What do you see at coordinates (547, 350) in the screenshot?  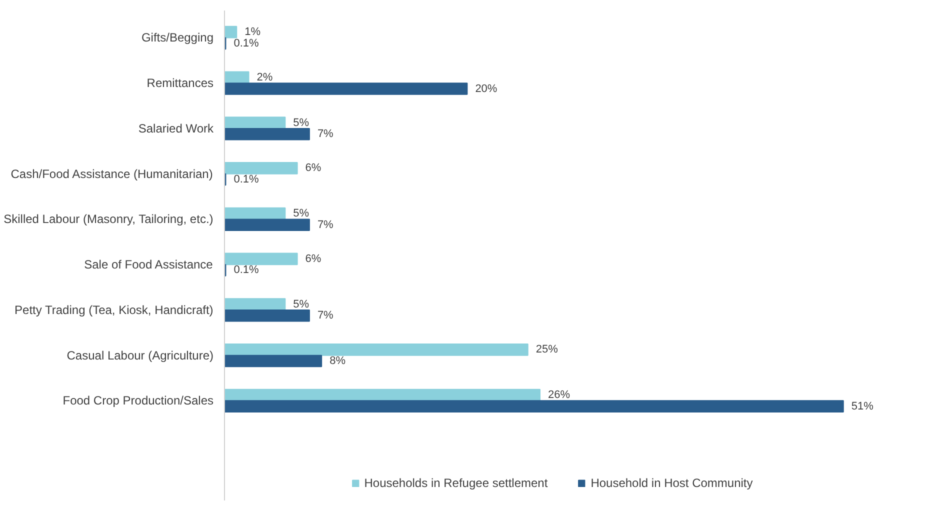 I see `data-label: 25%` at bounding box center [547, 350].